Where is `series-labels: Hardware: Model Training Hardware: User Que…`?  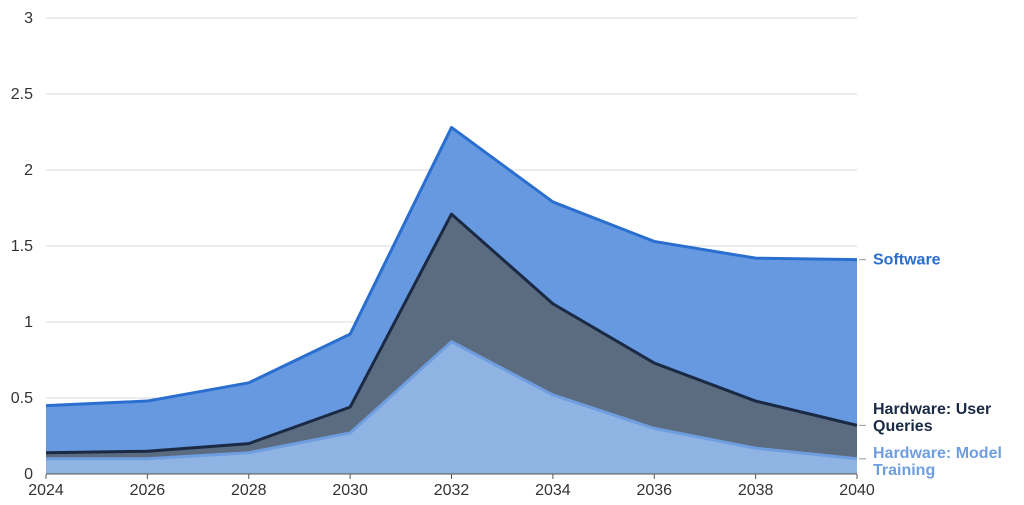
series-labels: Hardware: Model Training Hardware: User Que… is located at coordinates (930, 365).